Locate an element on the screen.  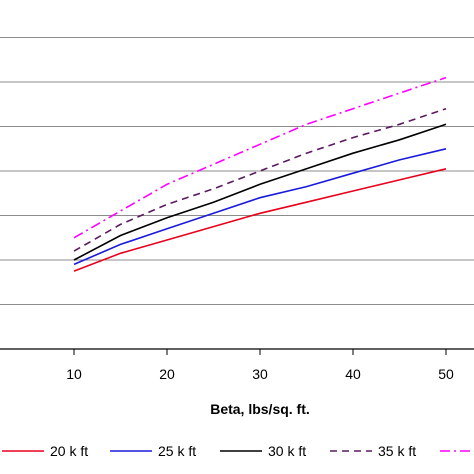
legend: 20 k ft 25 k ft 30 k ft 35 k ft is located at coordinates (238, 451).